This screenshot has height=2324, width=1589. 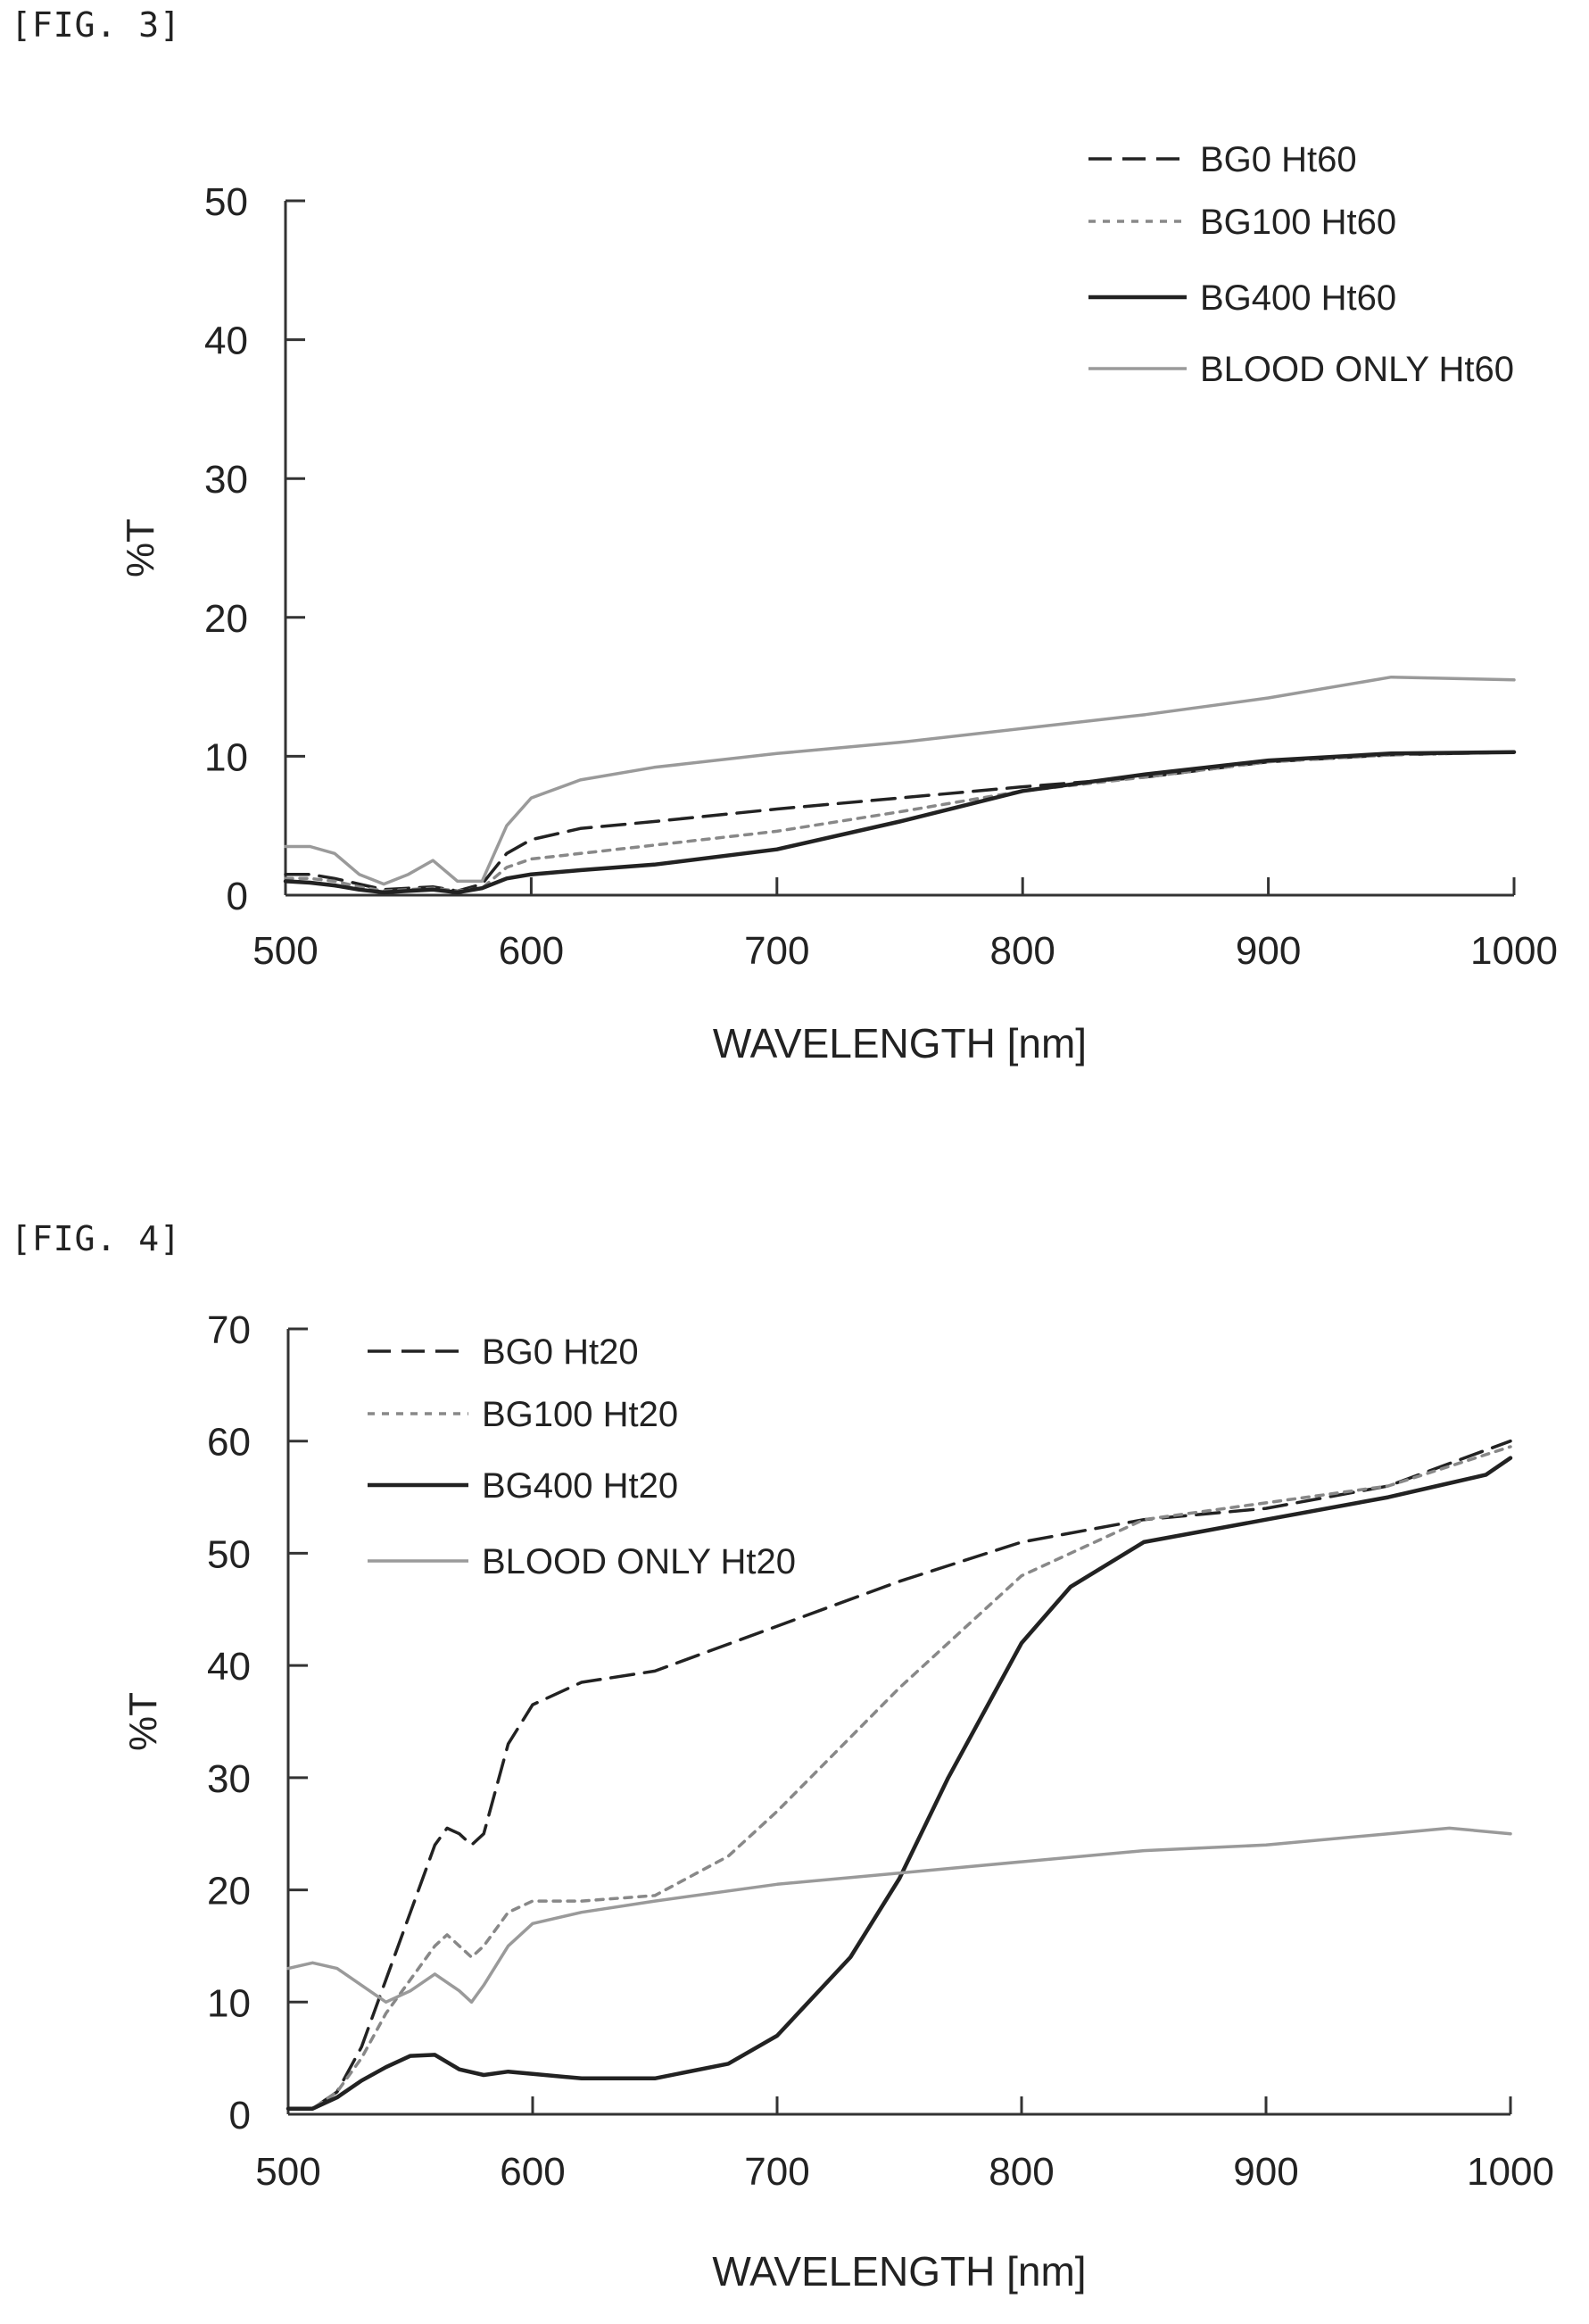 I want to click on legend-label-1: BG100 Ht20, so click(x=580, y=1414).